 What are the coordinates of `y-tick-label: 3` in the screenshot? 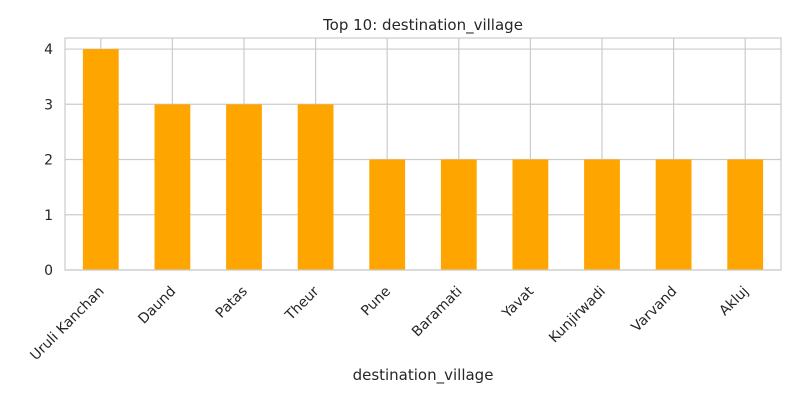 It's located at (48, 105).